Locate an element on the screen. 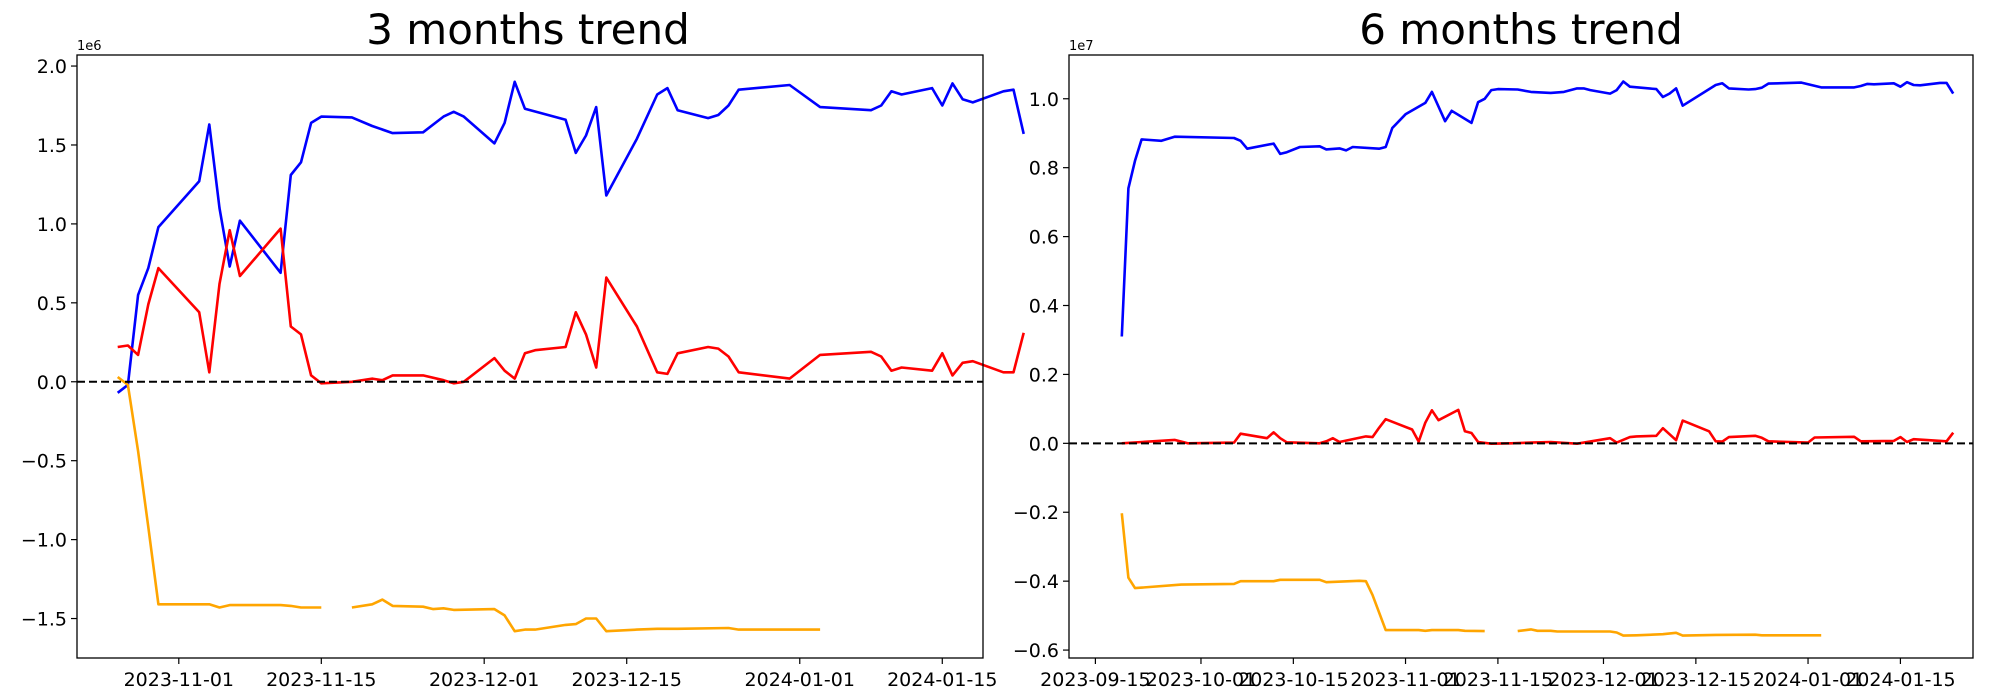 This screenshot has height=700, width=2000. y-tick-label: 0.5 is located at coordinates (52, 304).